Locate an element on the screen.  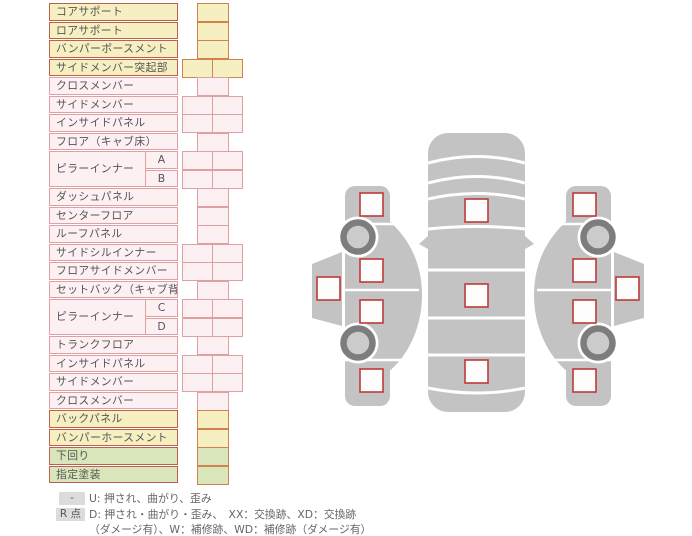
part-label: ロアサポート is located at coordinates (113, 30).